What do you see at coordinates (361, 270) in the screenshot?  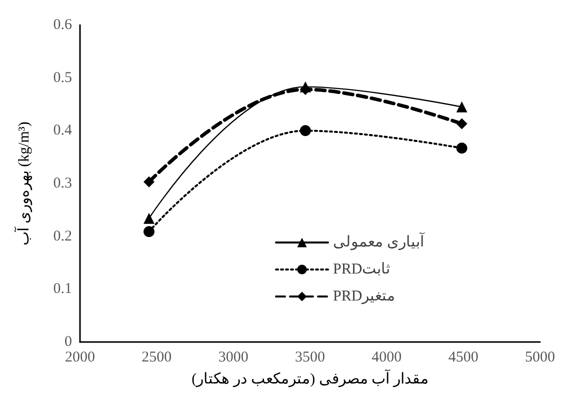 I see `legend-label: PRDثابت` at bounding box center [361, 270].